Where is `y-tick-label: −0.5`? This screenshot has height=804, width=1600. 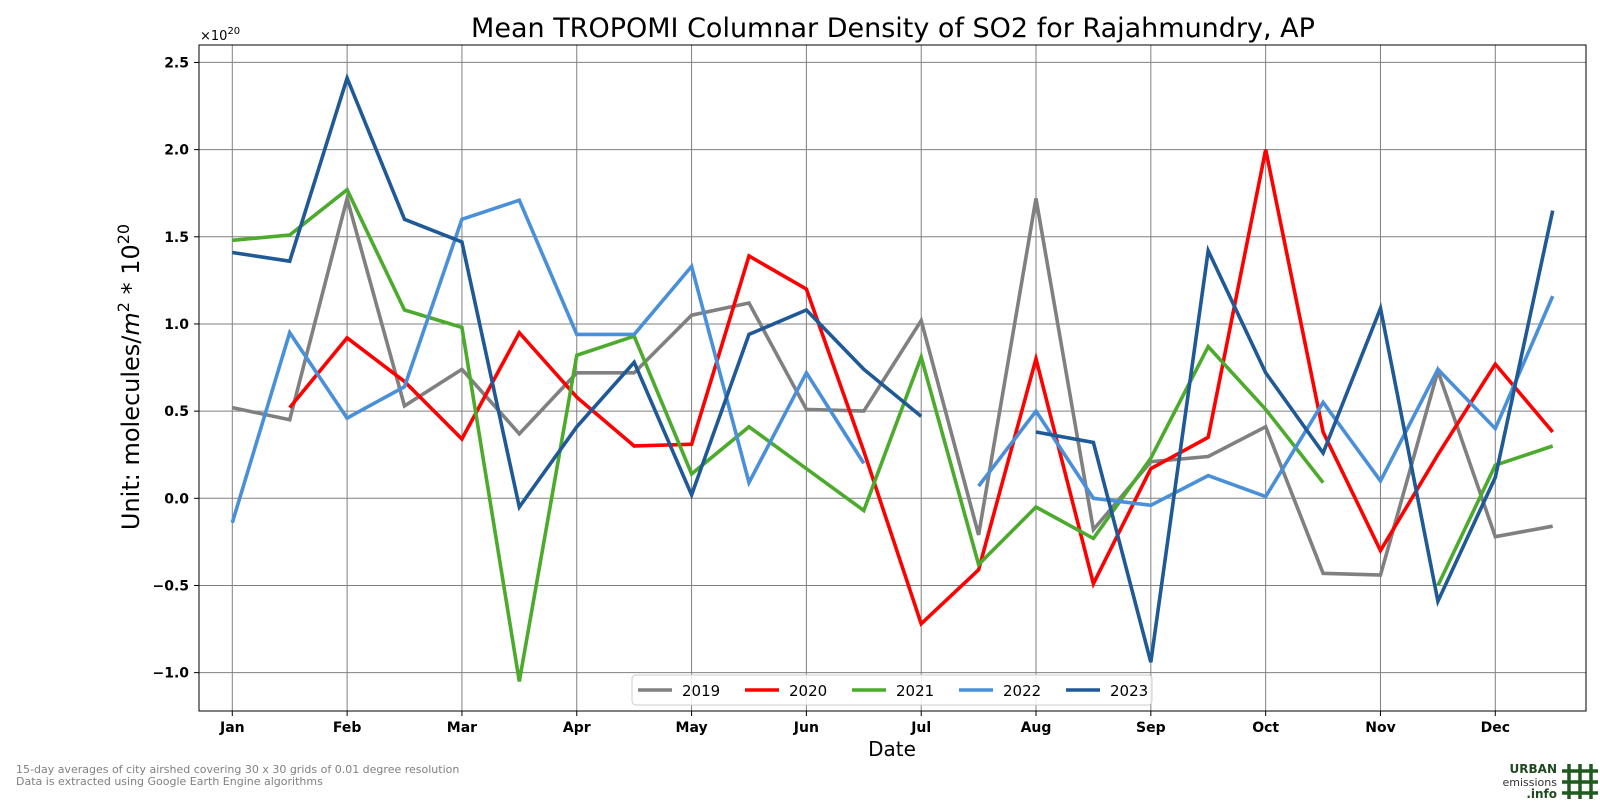
y-tick-label: −0.5 is located at coordinates (170, 586).